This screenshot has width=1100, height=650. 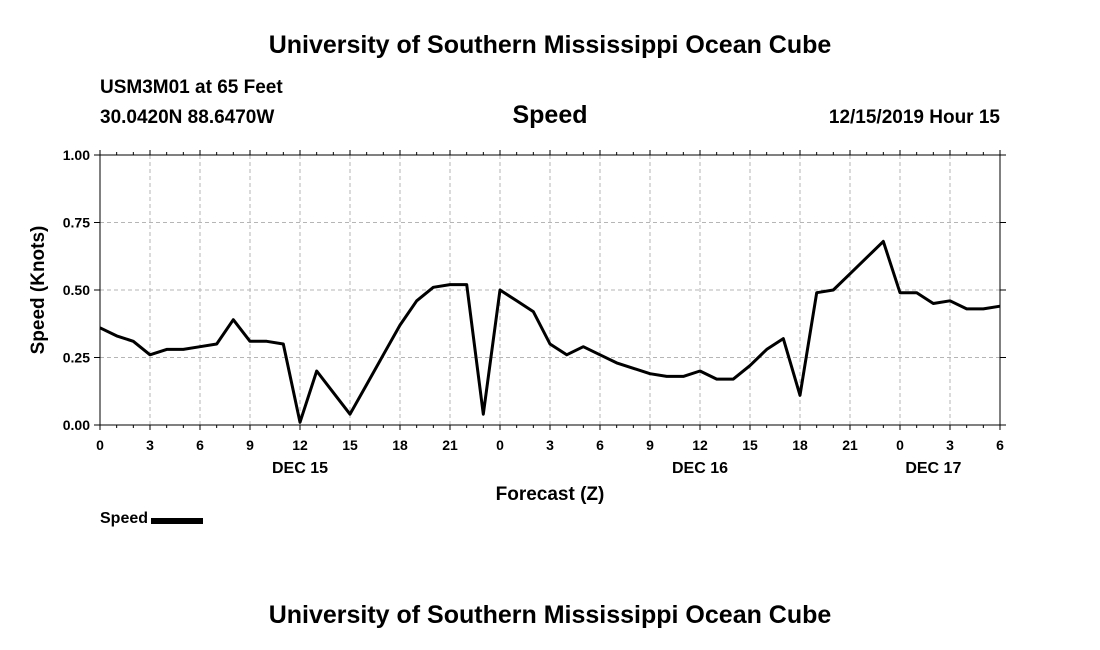 What do you see at coordinates (76, 358) in the screenshot?
I see `y-tick-label: 0.25` at bounding box center [76, 358].